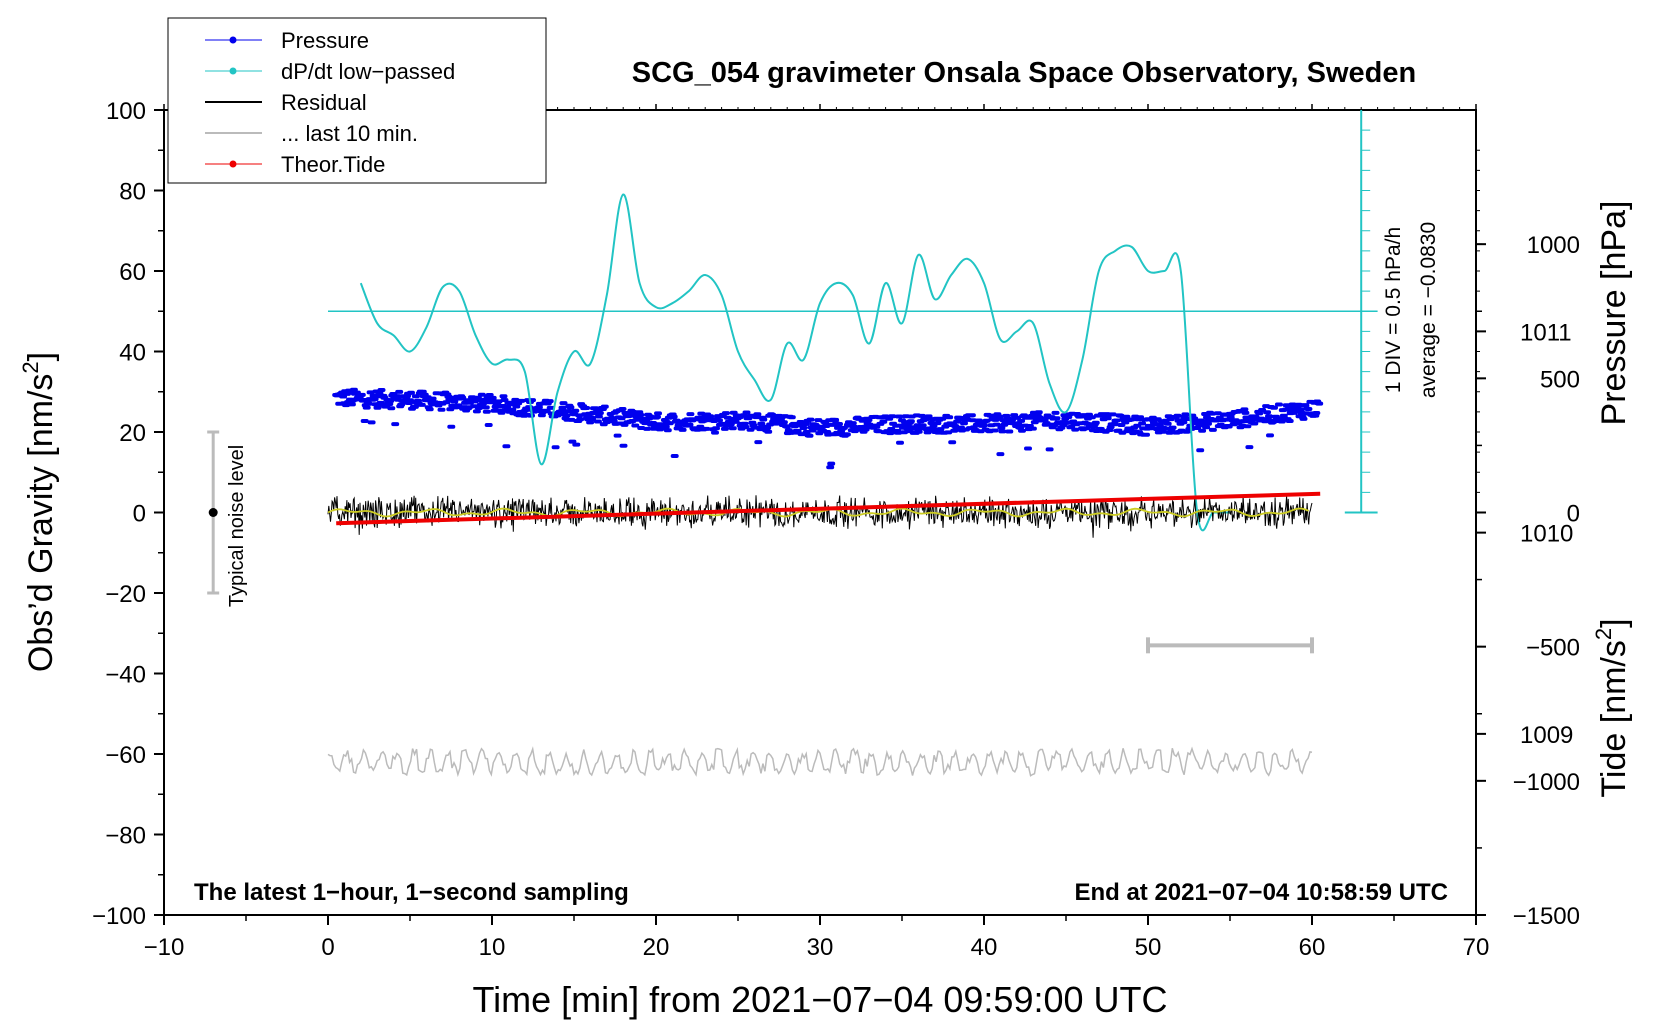 The height and width of the screenshot is (1020, 1660). What do you see at coordinates (213, 512) in the screenshot?
I see `noise-bar-center` at bounding box center [213, 512].